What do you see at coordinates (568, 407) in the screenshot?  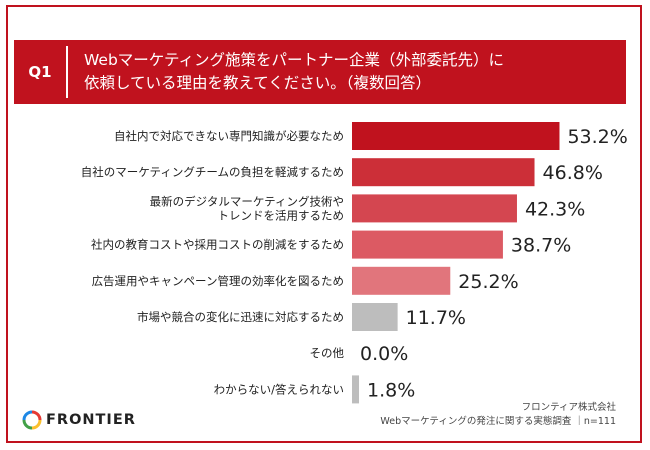 I see `source-company: フロンティア株式会社` at bounding box center [568, 407].